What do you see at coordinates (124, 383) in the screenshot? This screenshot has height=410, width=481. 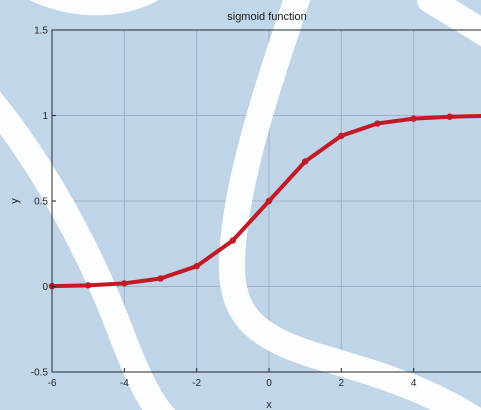 I see `x-tick-label-1: -4` at bounding box center [124, 383].